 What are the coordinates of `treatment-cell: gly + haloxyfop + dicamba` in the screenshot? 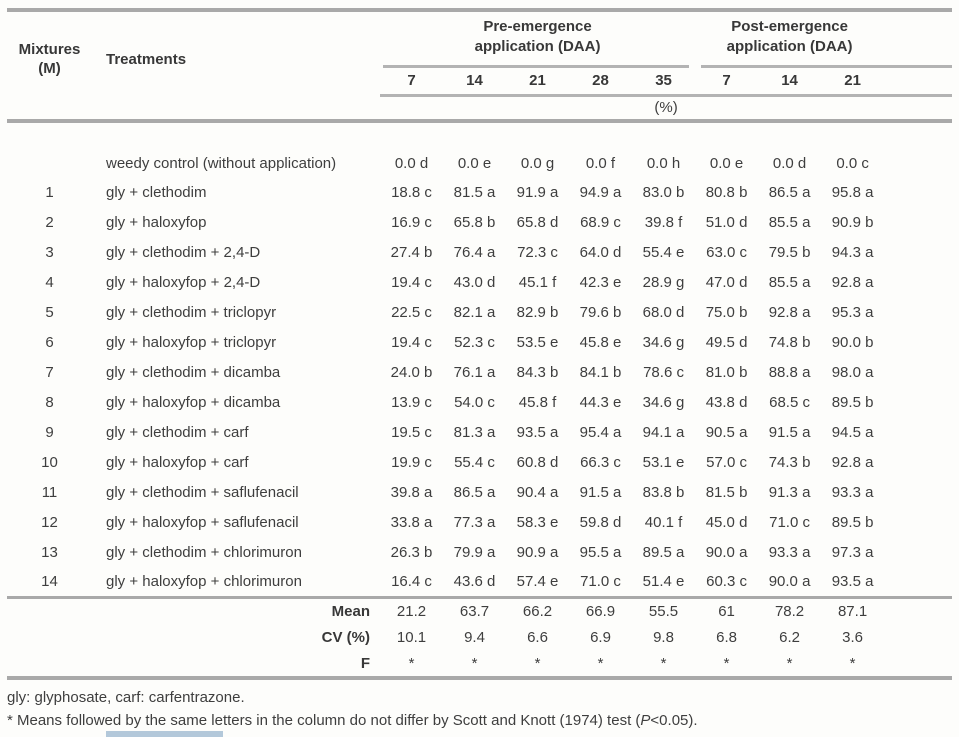 It's located at (193, 402).